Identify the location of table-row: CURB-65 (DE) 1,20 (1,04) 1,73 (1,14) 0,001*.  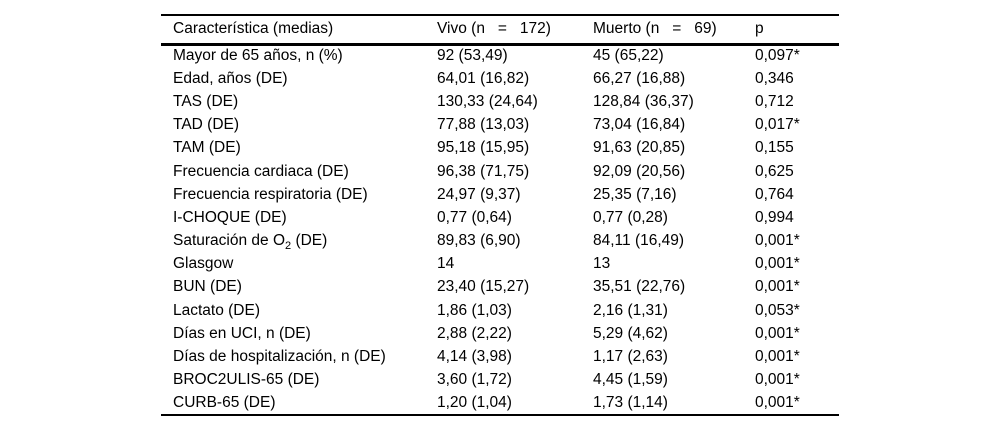
(500, 403).